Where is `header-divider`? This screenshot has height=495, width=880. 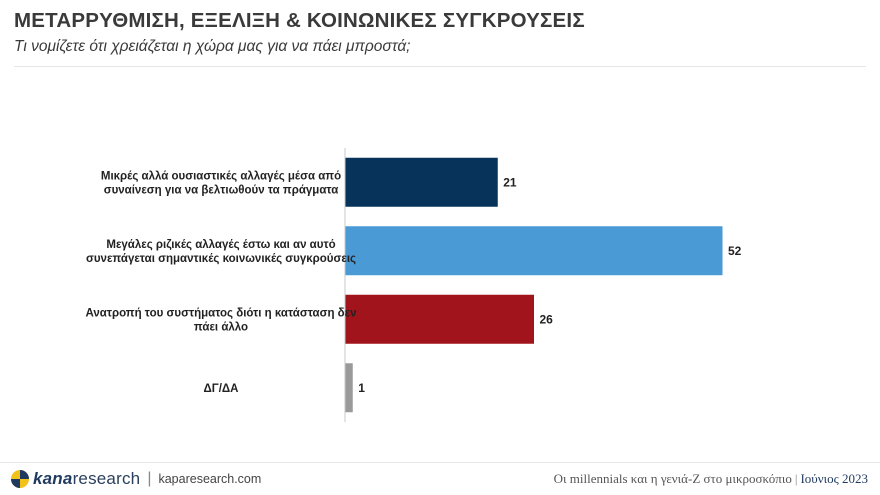 header-divider is located at coordinates (440, 66).